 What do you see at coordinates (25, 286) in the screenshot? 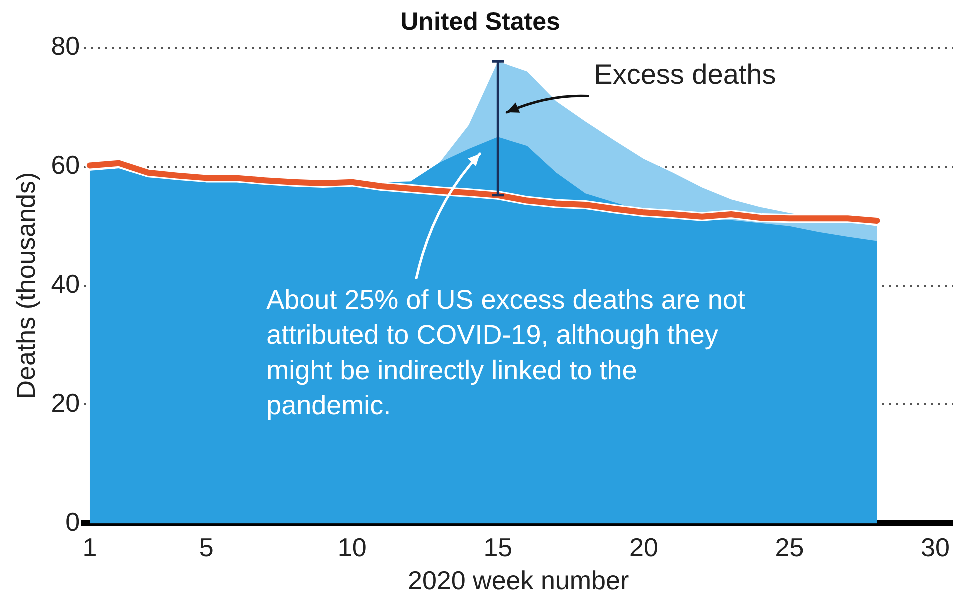
I see `y-axis-title: Deaths (thousands)` at bounding box center [25, 286].